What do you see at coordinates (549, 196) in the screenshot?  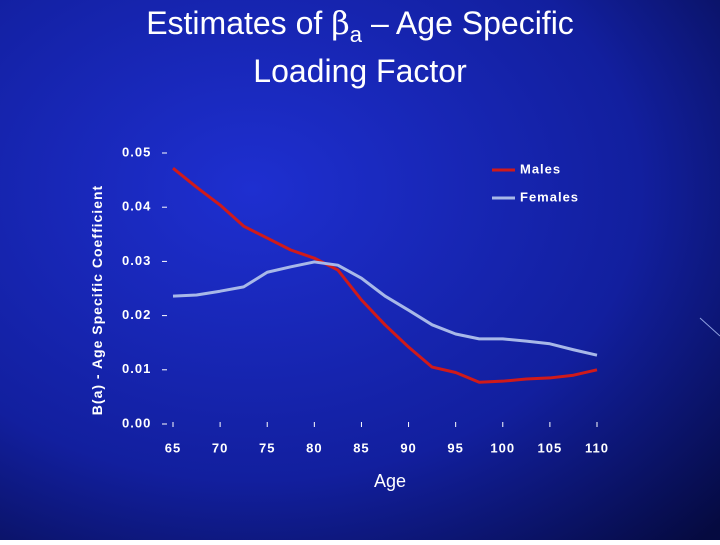 I see `legend-label: Females` at bounding box center [549, 196].